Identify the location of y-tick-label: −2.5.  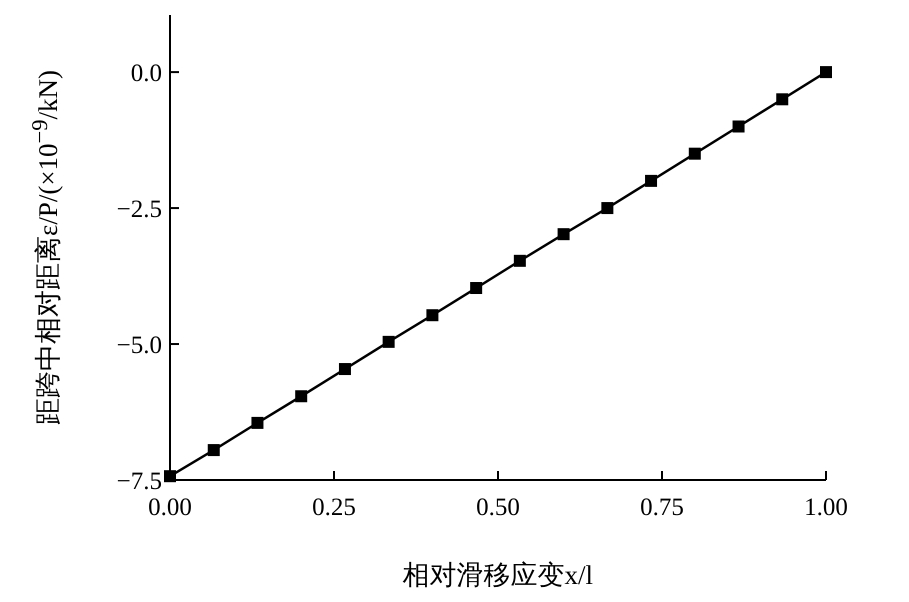
(139, 210).